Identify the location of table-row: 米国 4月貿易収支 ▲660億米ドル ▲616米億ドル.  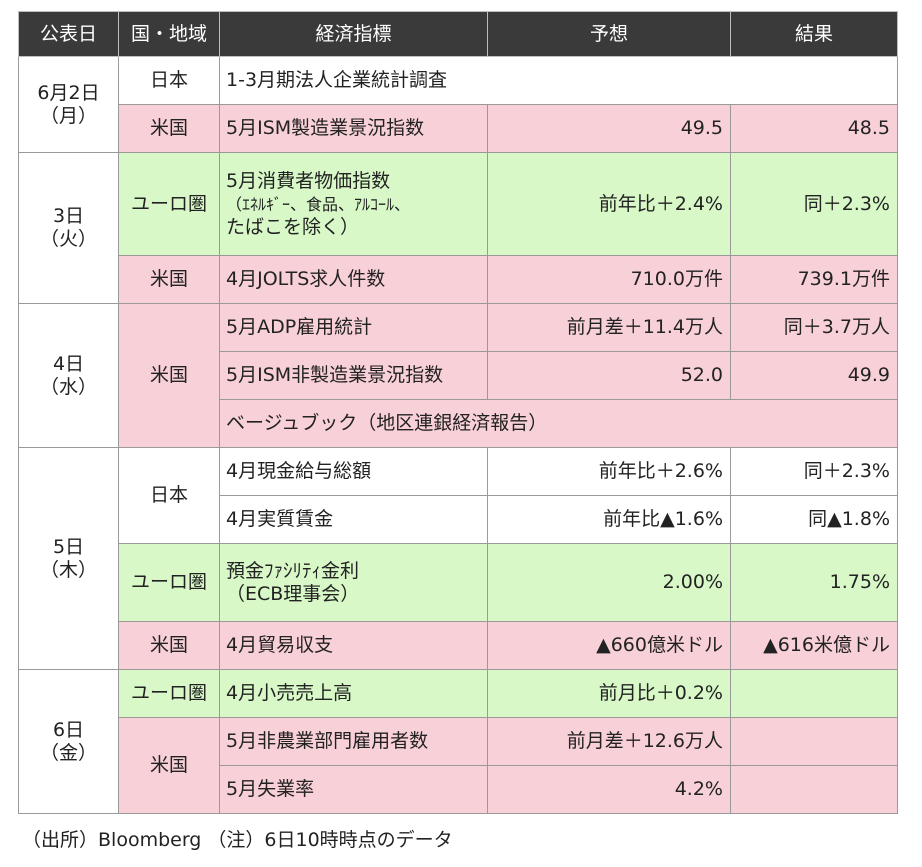
(458, 645).